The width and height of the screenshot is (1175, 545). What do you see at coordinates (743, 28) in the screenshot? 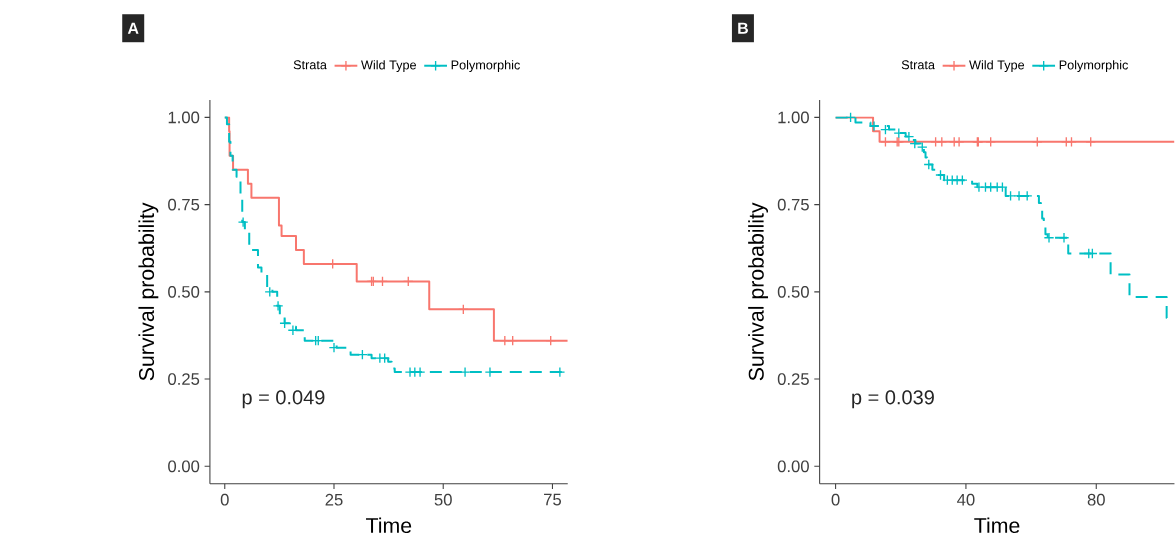
I see `chart-title: B` at bounding box center [743, 28].